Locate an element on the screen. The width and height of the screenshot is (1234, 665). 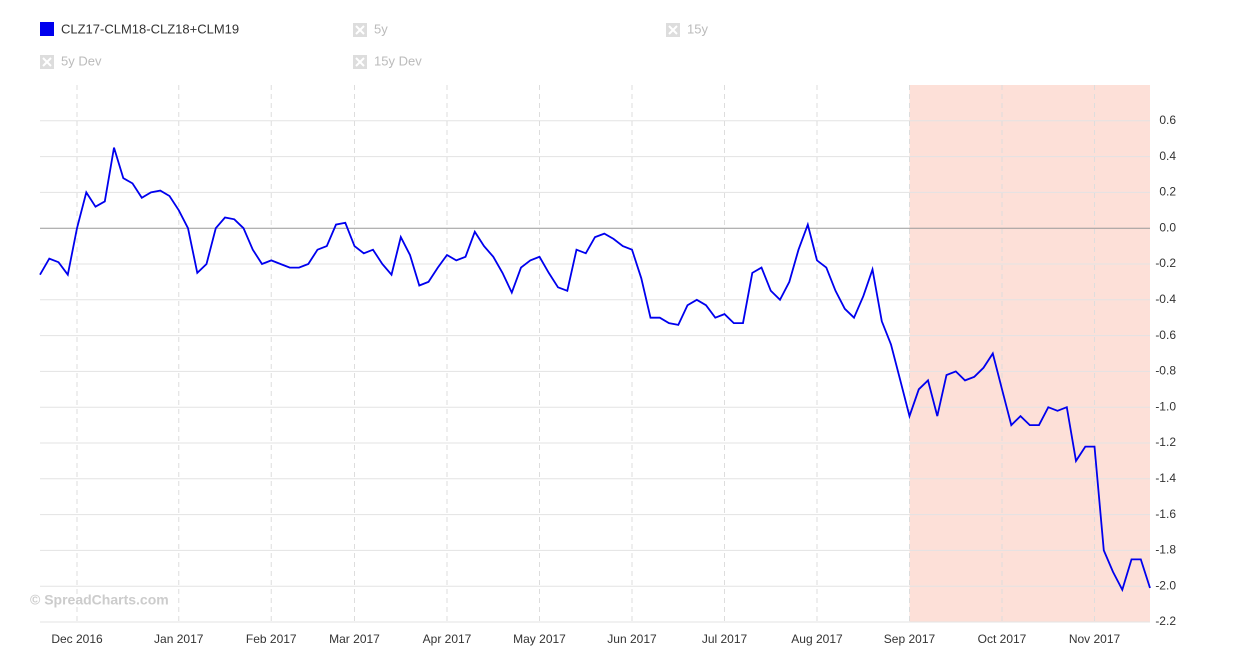
y-tick-label: -1.8 is located at coordinates (1165, 550).